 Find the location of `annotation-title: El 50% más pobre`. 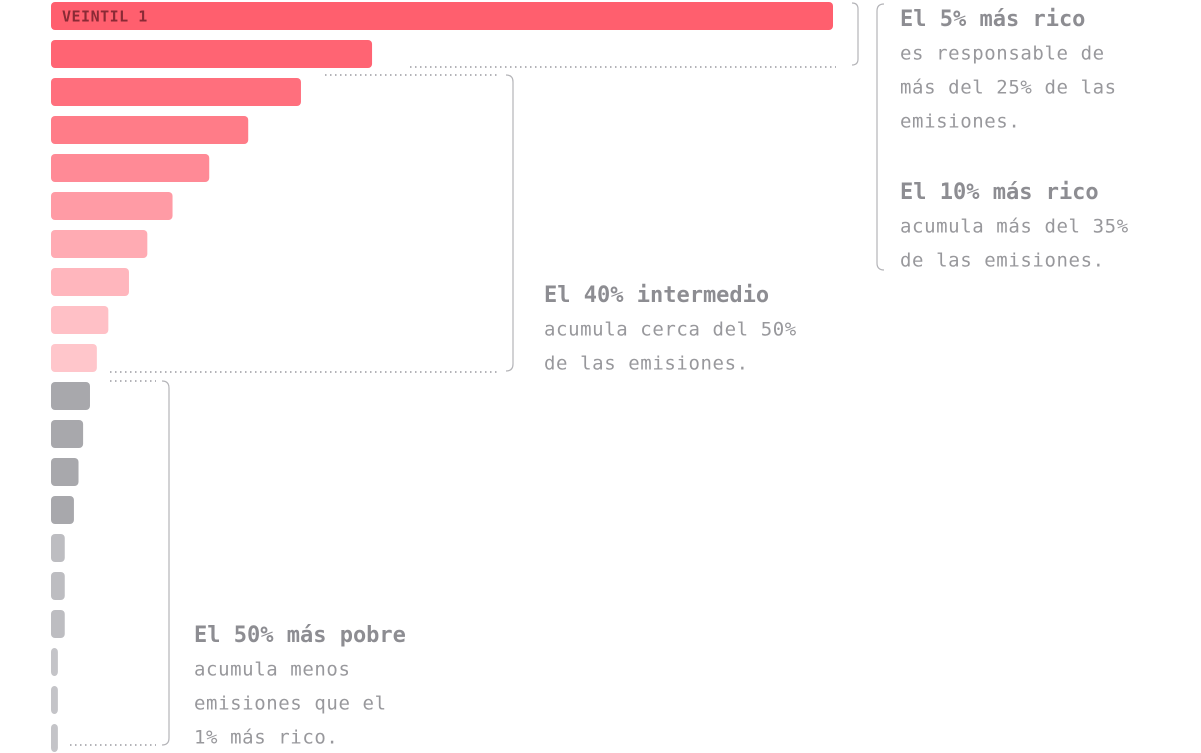

annotation-title: El 50% más pobre is located at coordinates (300, 635).